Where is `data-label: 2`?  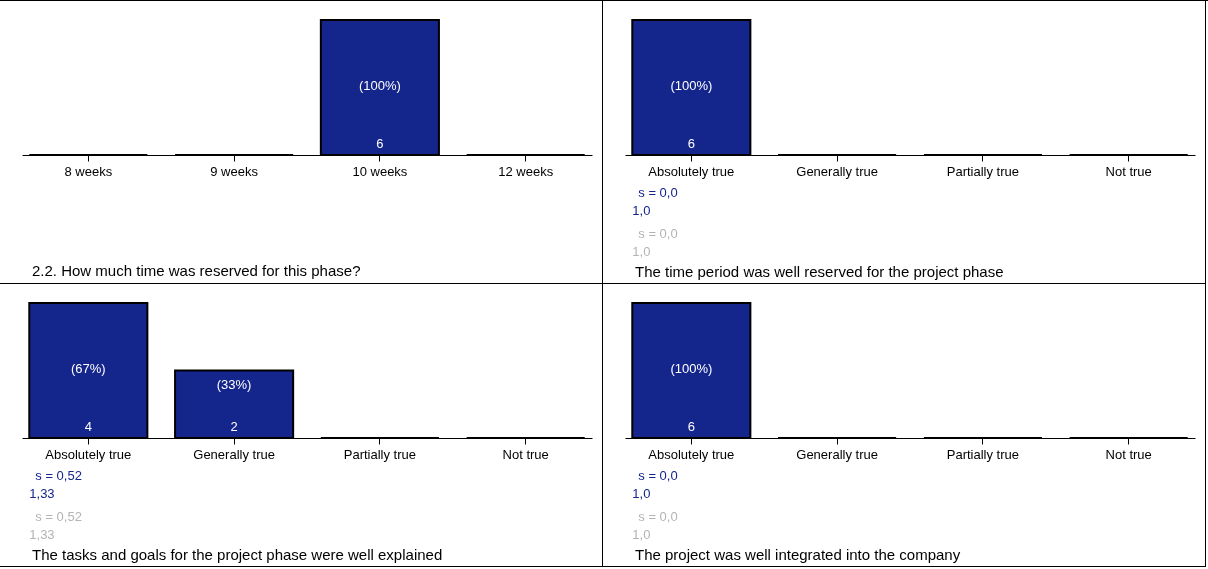 data-label: 2 is located at coordinates (234, 426).